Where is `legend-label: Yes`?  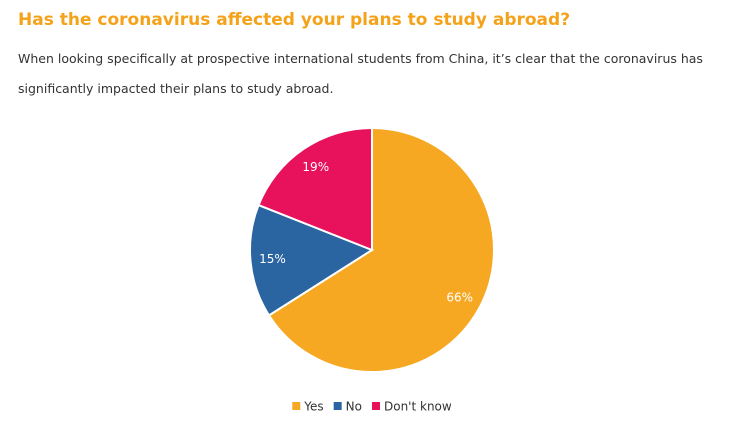 legend-label: Yes is located at coordinates (313, 407).